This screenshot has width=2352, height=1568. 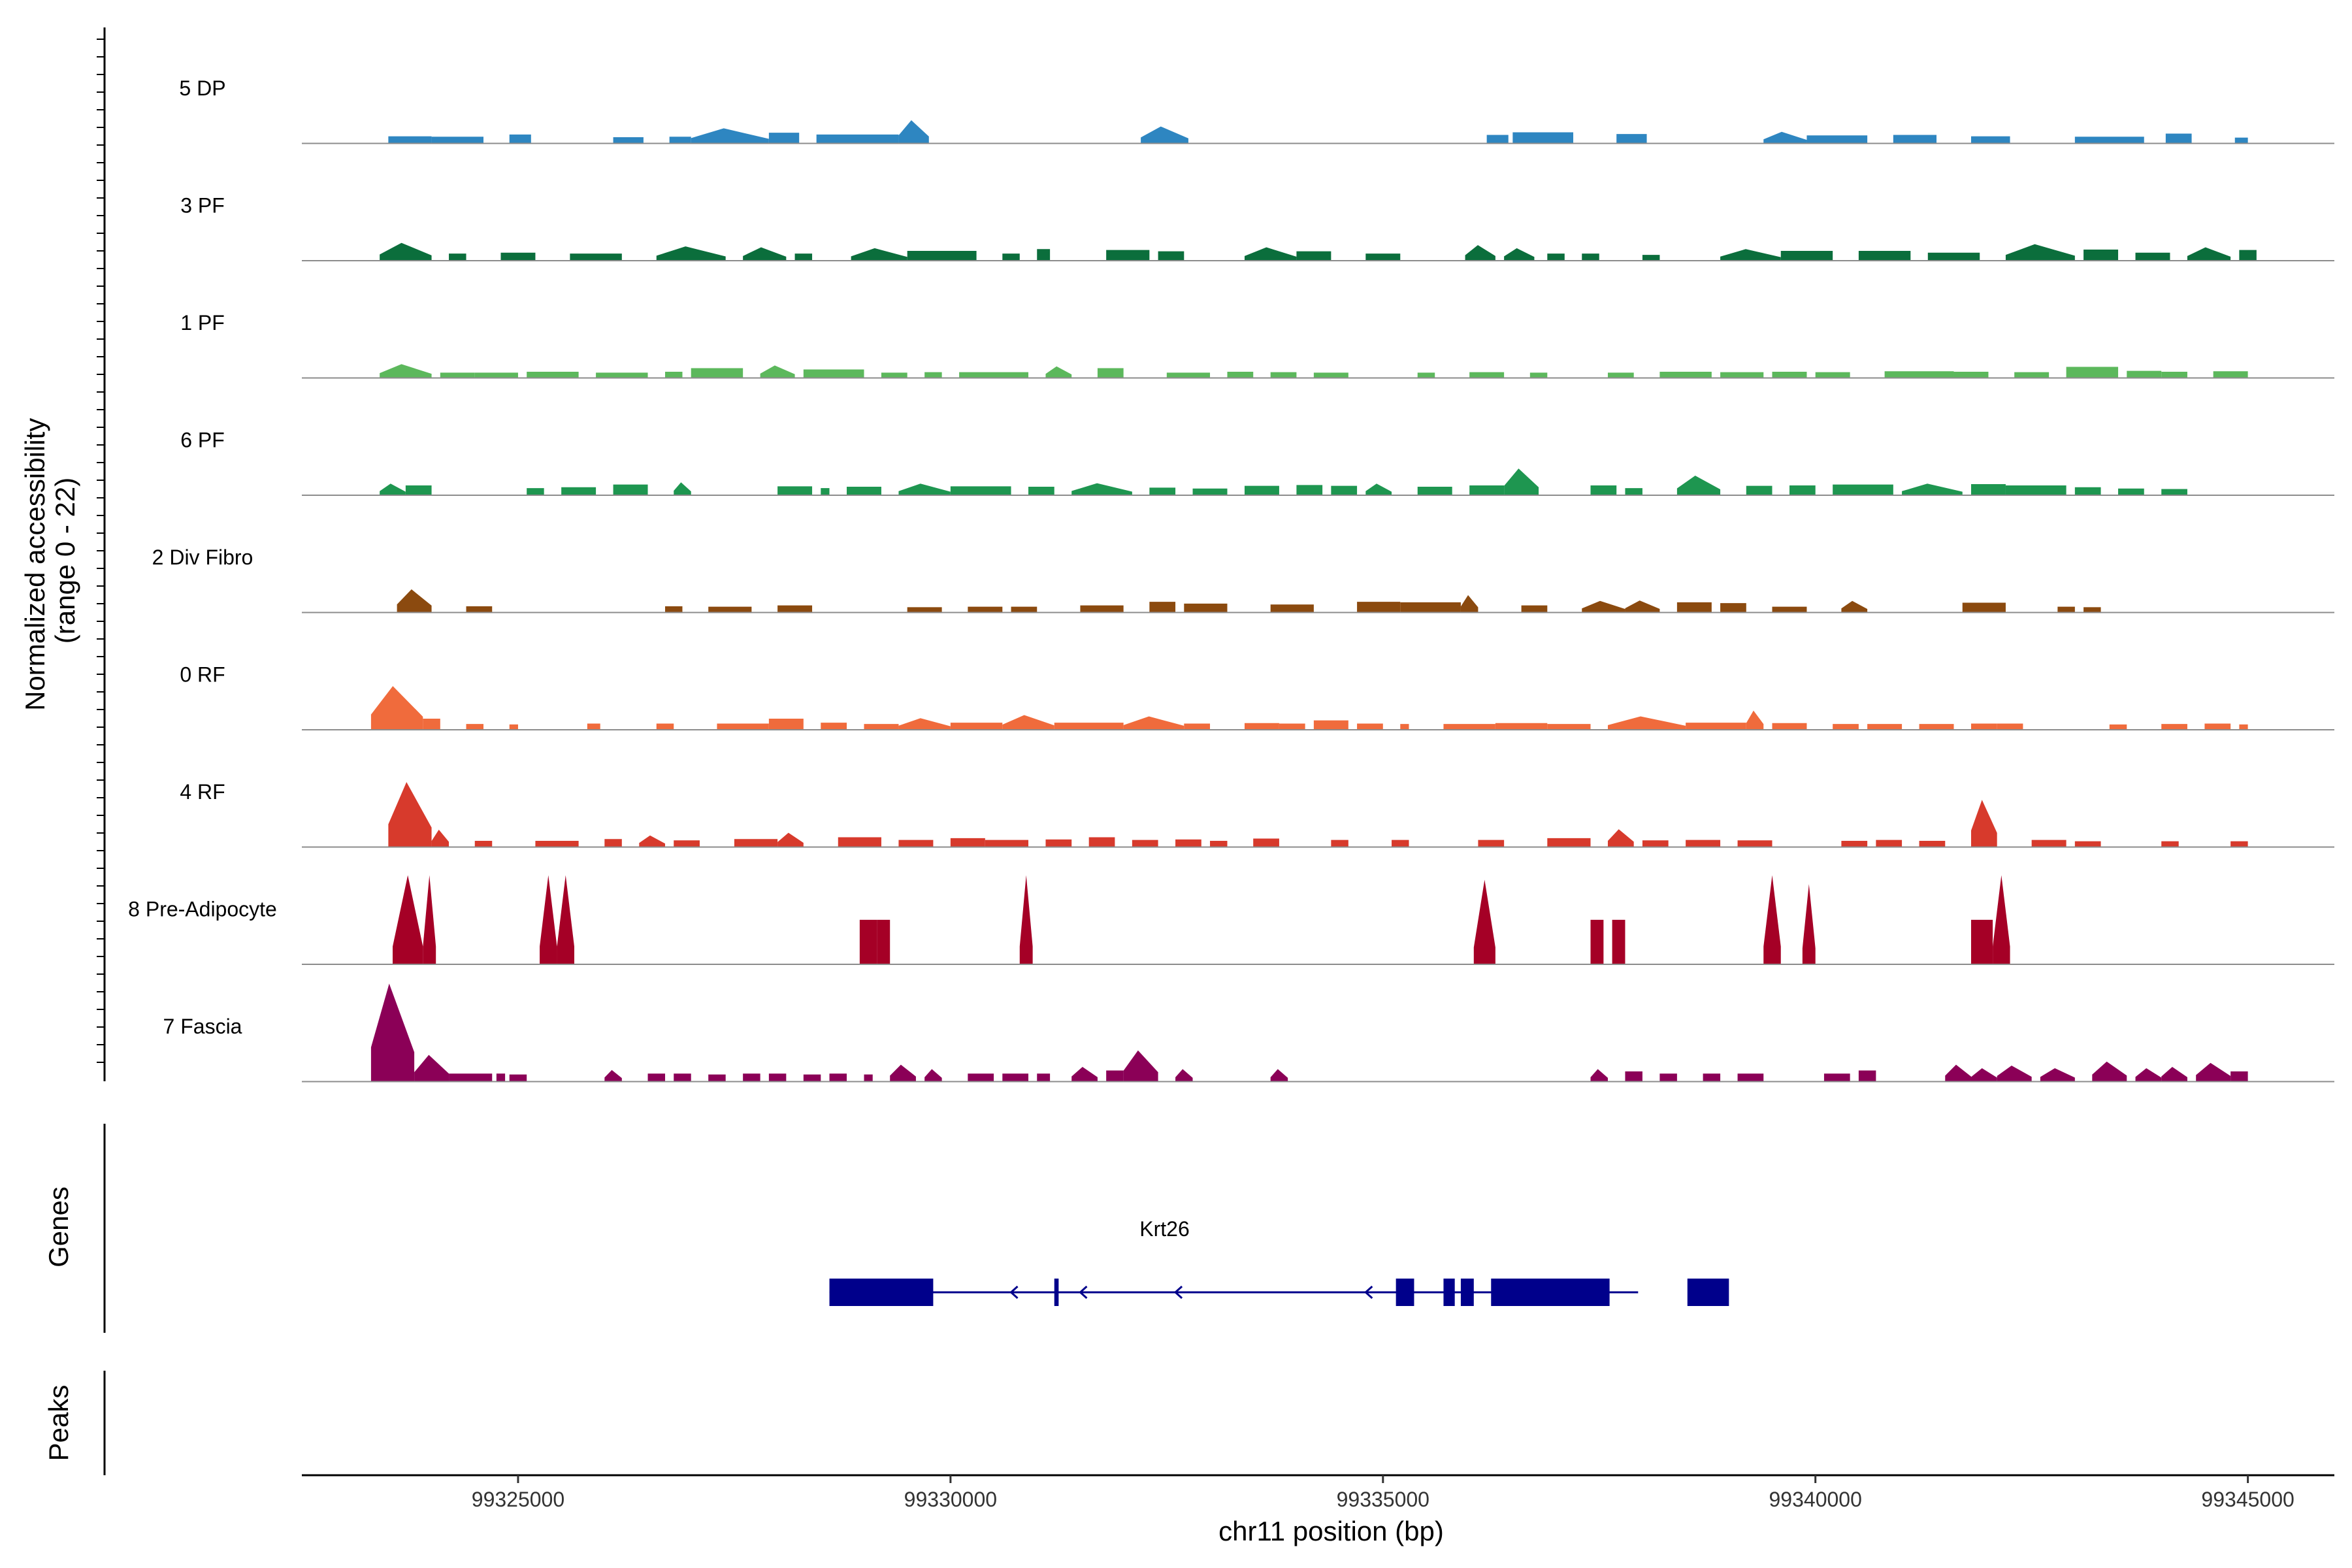 I want to click on track-label: 2 Div Fibro, so click(x=202, y=557).